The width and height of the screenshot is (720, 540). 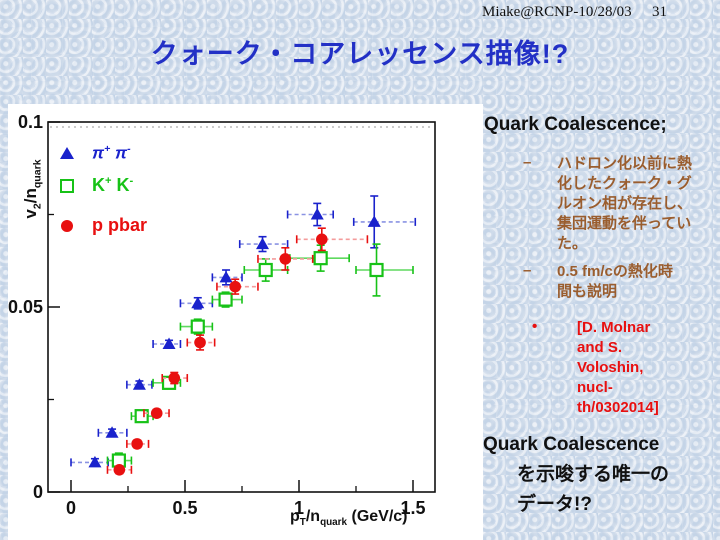 What do you see at coordinates (349, 518) in the screenshot?
I see `x-axis-title: pT/nquark (GeV/c)` at bounding box center [349, 518].